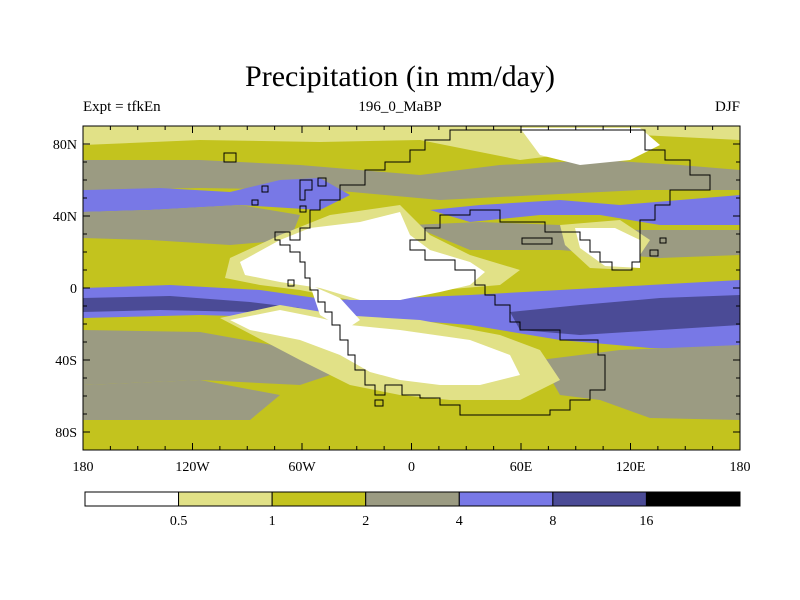 This screenshot has width=800, height=600. What do you see at coordinates (335, 307) in the screenshot?
I see `field-pangea-central-dry` at bounding box center [335, 307].